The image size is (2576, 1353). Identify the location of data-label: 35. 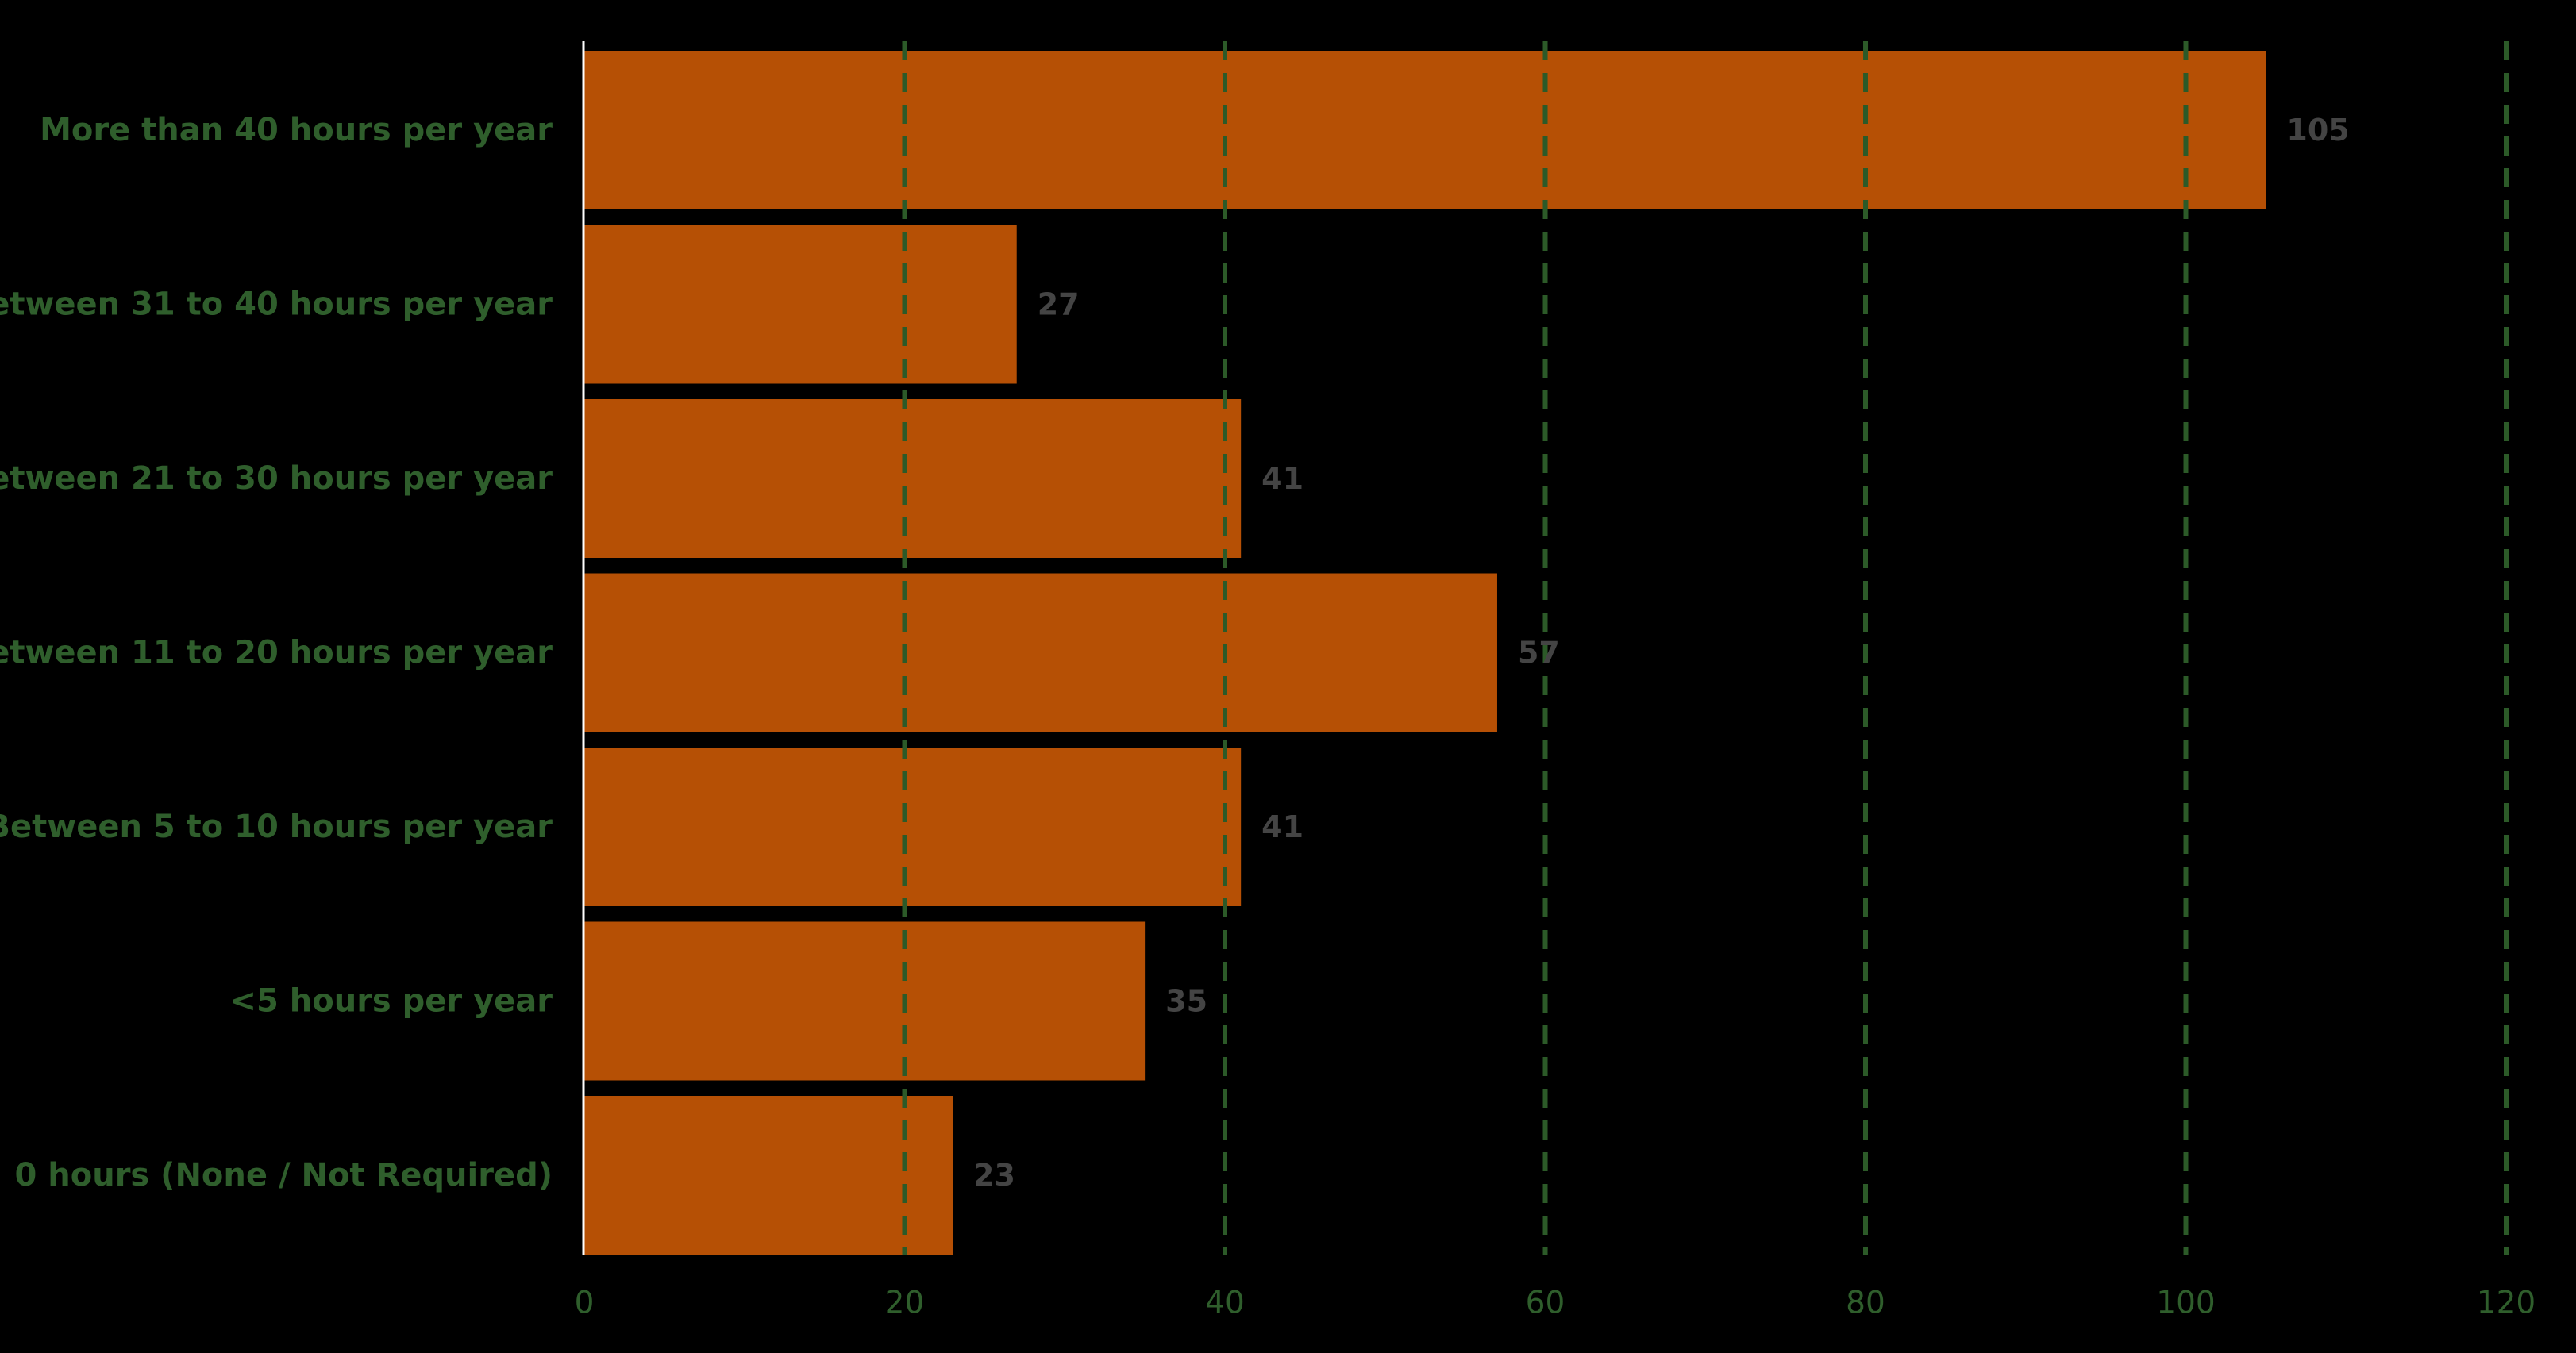
(1186, 1002).